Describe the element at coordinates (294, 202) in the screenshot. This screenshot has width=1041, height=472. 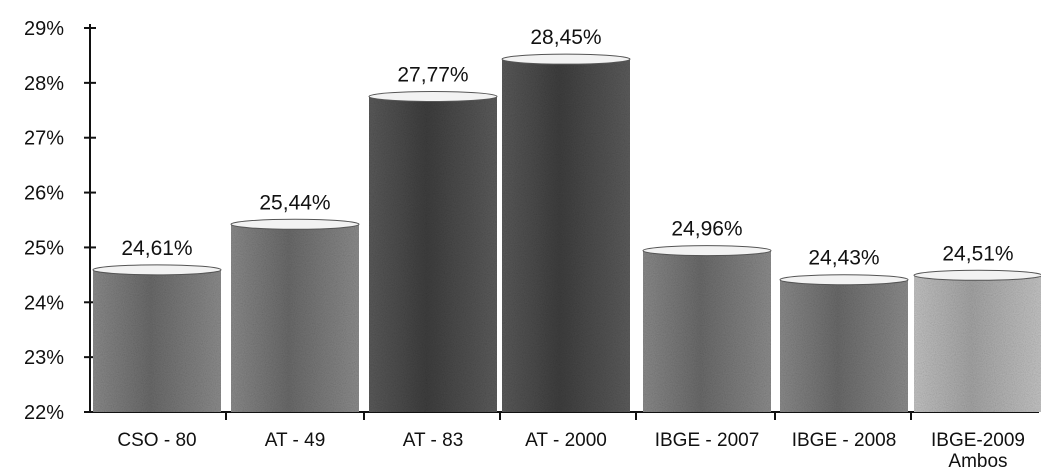
I see `data-label: 25,44%` at that location.